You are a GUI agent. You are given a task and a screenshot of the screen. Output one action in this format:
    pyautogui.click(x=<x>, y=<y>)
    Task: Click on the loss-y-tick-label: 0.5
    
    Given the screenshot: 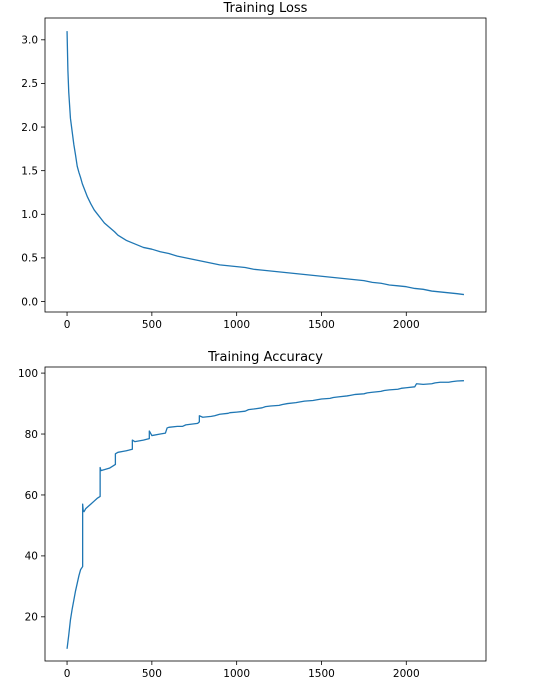 What is the action you would take?
    pyautogui.click(x=29, y=259)
    